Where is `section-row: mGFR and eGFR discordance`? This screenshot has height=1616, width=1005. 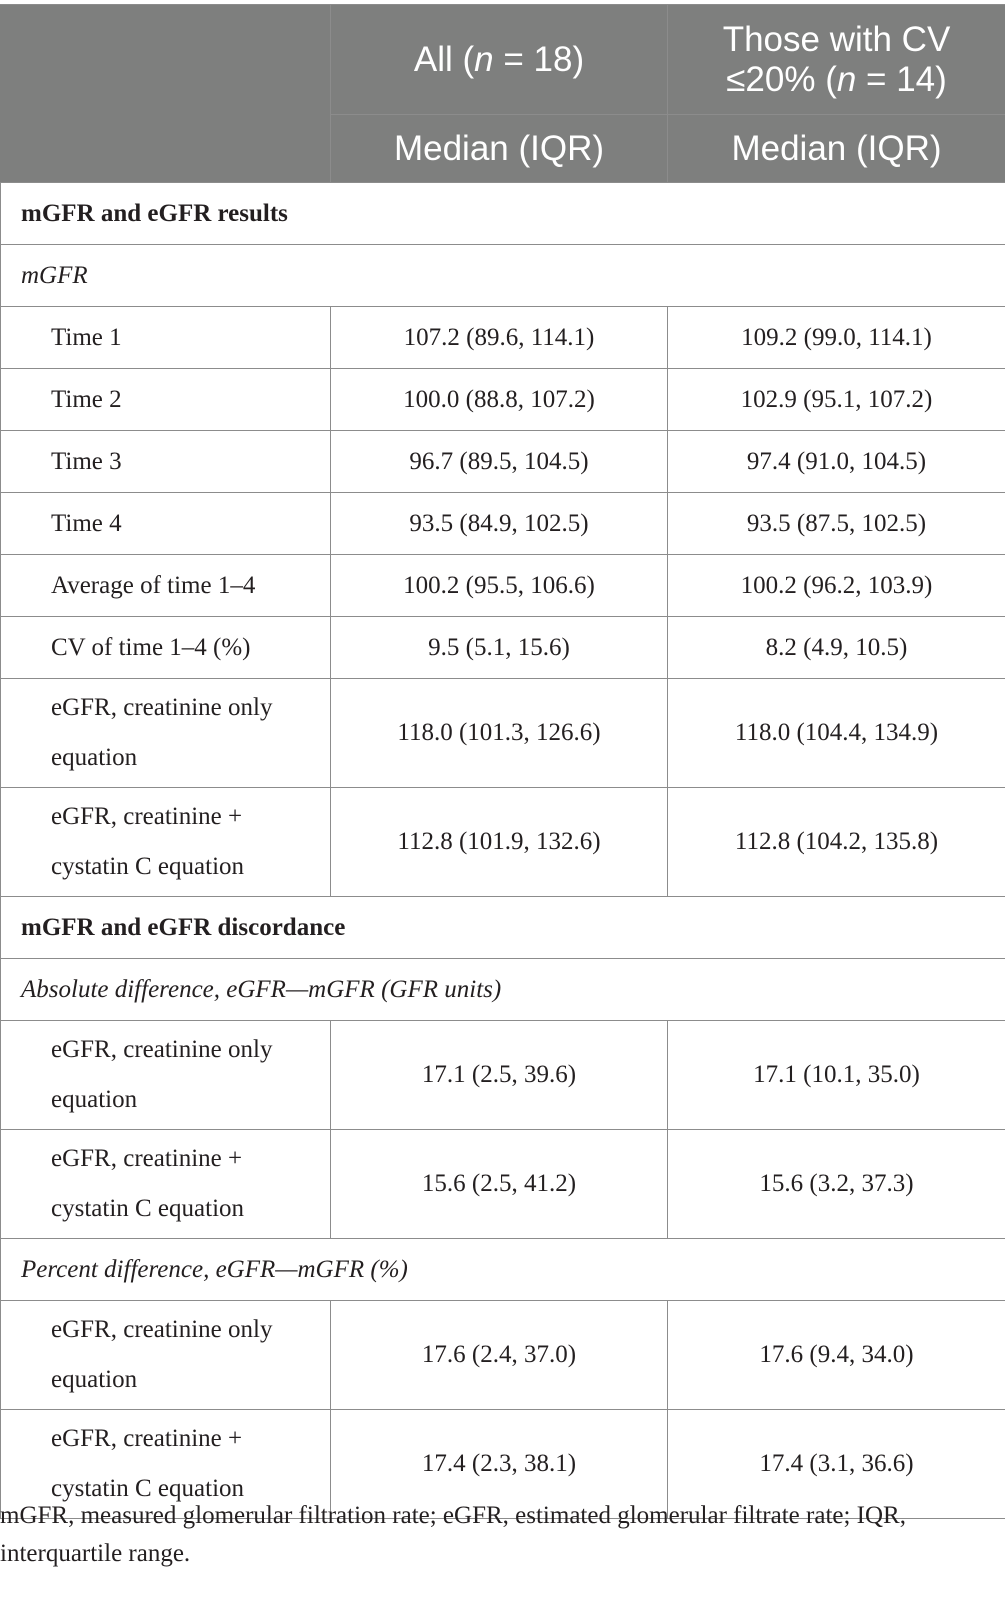 section-row: mGFR and eGFR discordance is located at coordinates (502, 927).